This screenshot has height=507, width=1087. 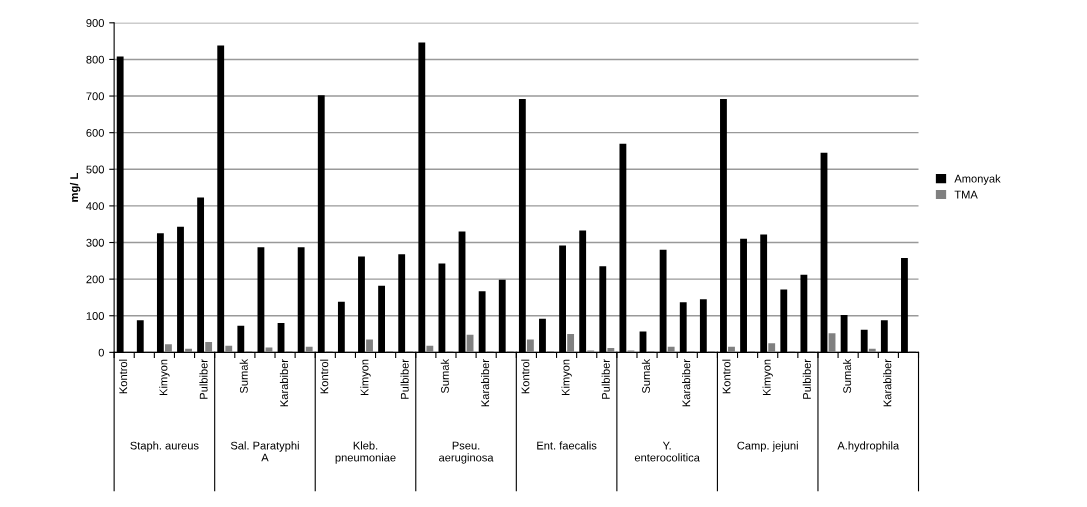 What do you see at coordinates (95, 169) in the screenshot?
I see `y-tick-label: 500` at bounding box center [95, 169].